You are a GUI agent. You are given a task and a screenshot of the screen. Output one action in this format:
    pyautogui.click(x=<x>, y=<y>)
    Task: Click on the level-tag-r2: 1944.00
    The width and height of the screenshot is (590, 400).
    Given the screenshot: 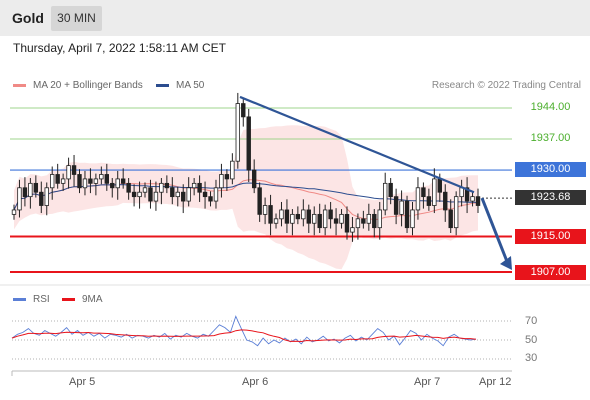 What is the action you would take?
    pyautogui.click(x=550, y=107)
    